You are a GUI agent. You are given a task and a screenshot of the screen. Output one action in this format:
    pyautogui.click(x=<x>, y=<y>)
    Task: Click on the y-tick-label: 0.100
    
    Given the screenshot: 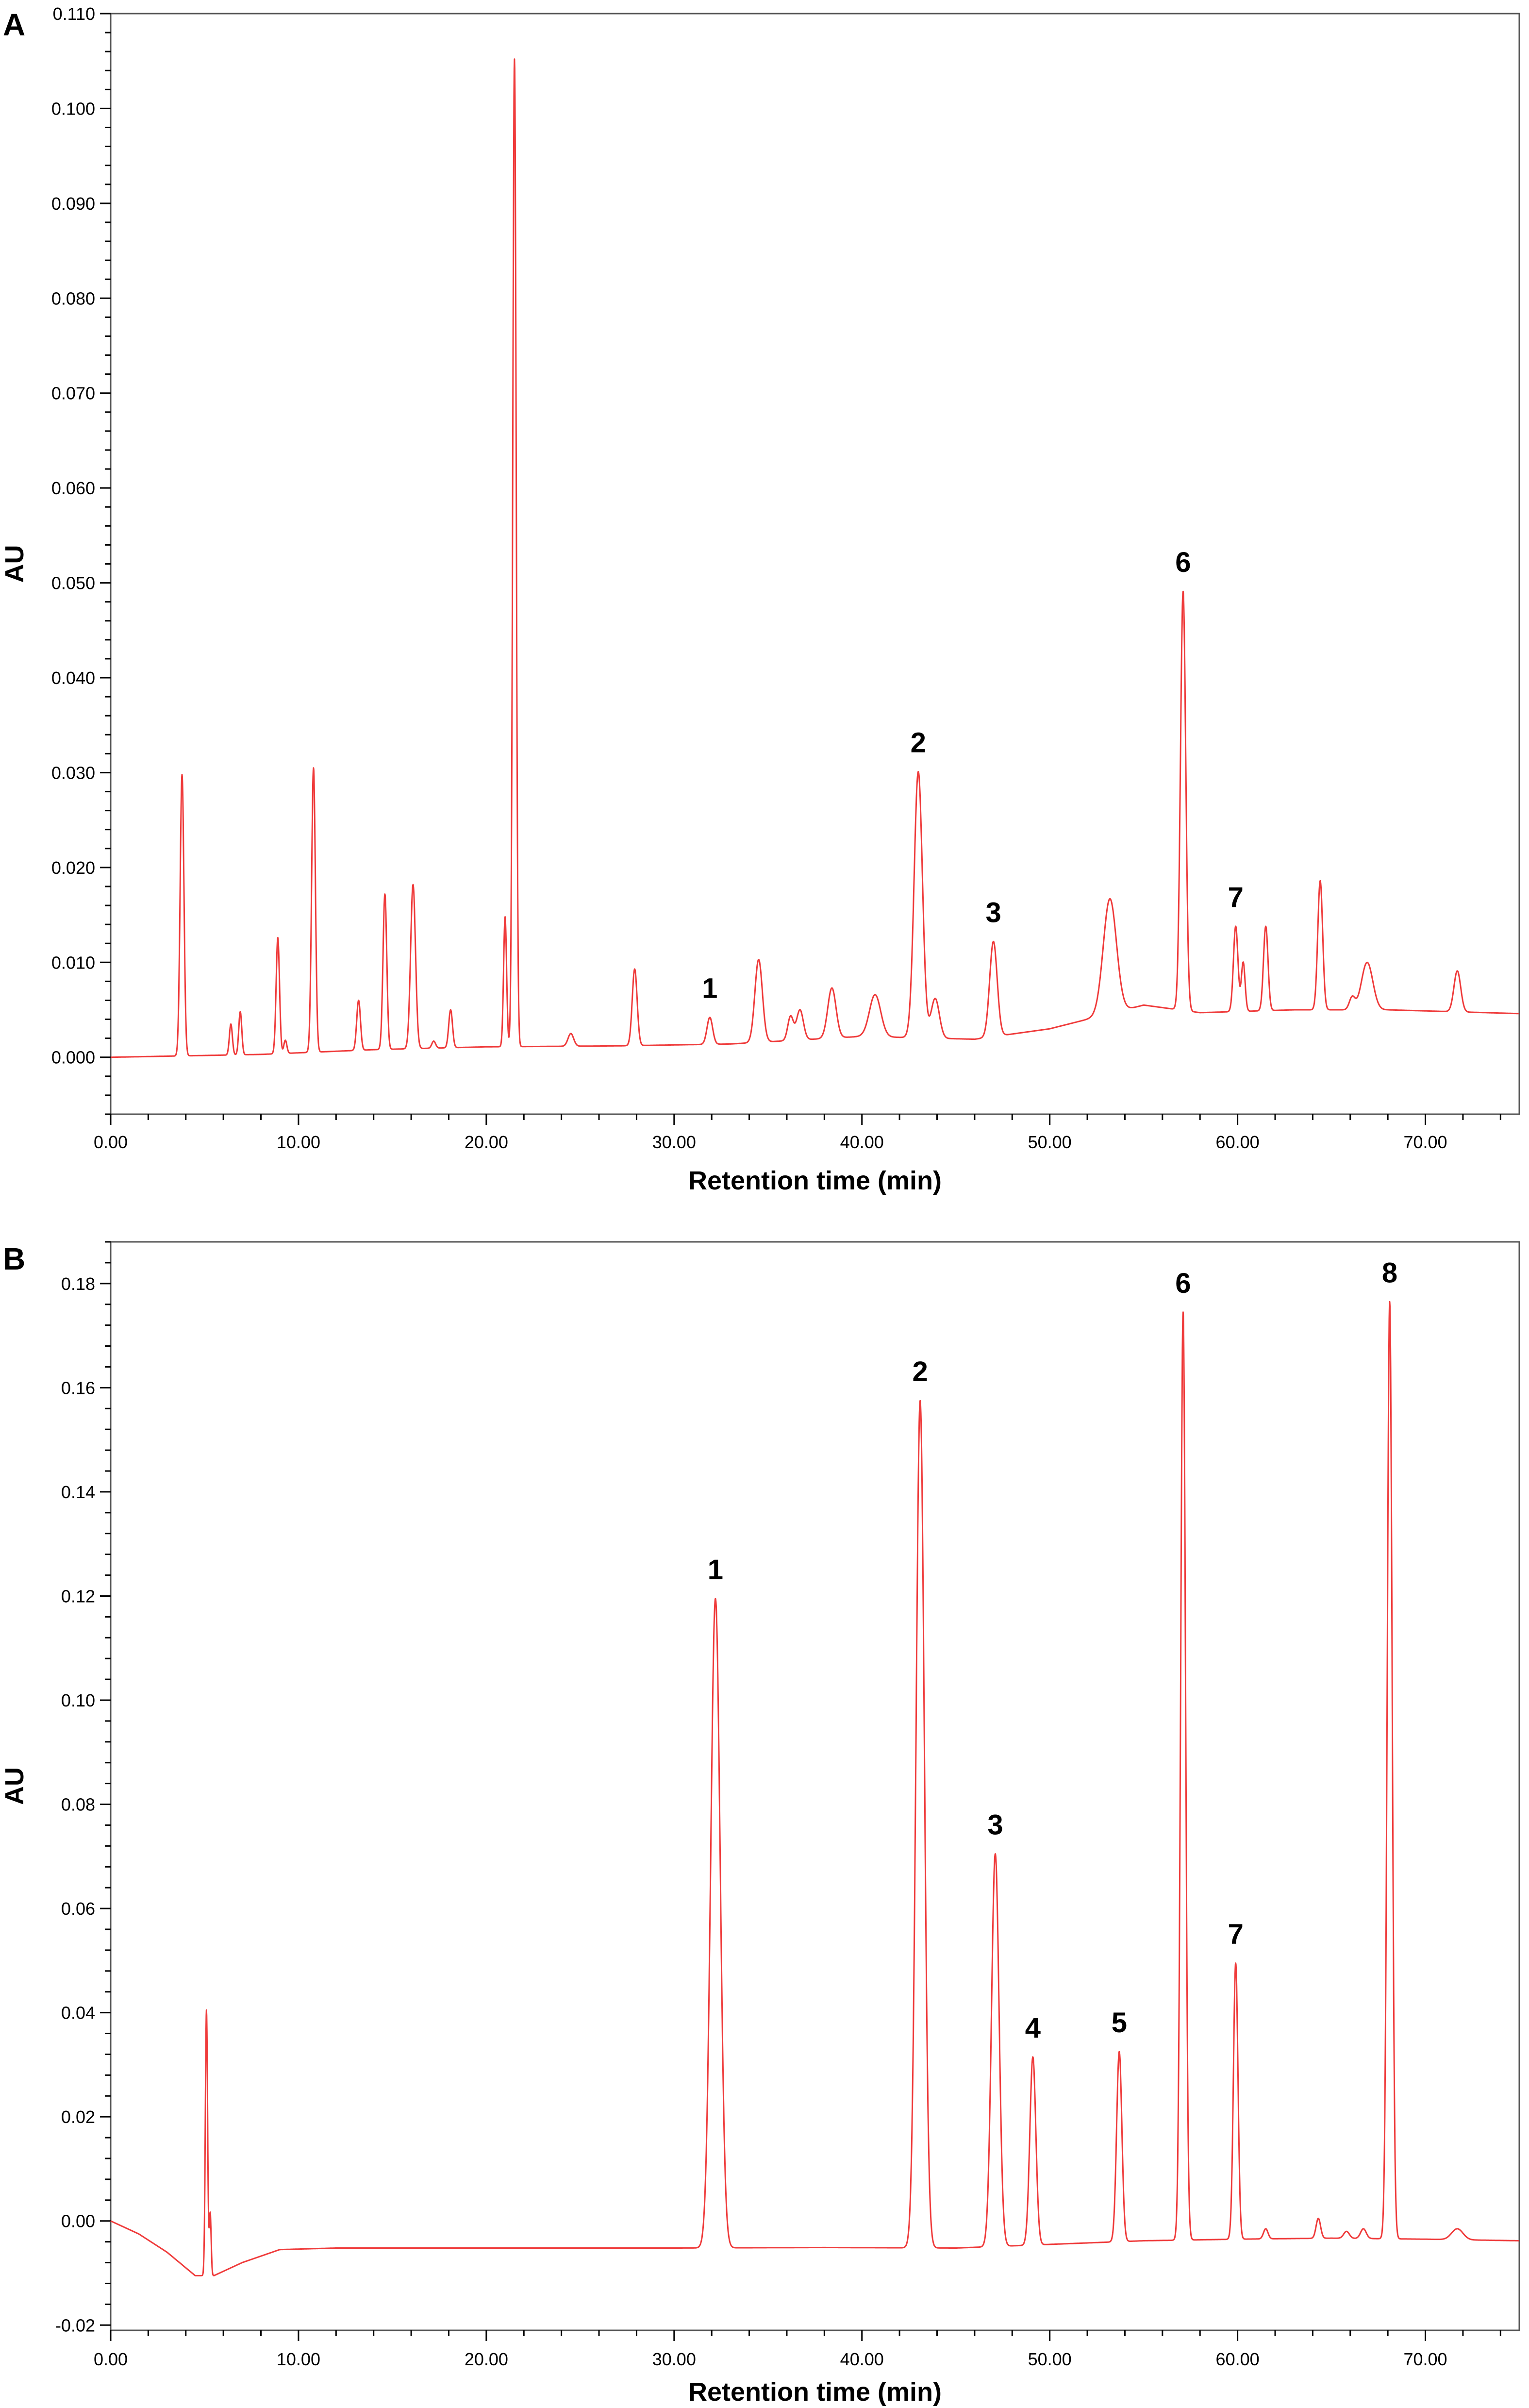 What is the action you would take?
    pyautogui.click(x=73, y=109)
    